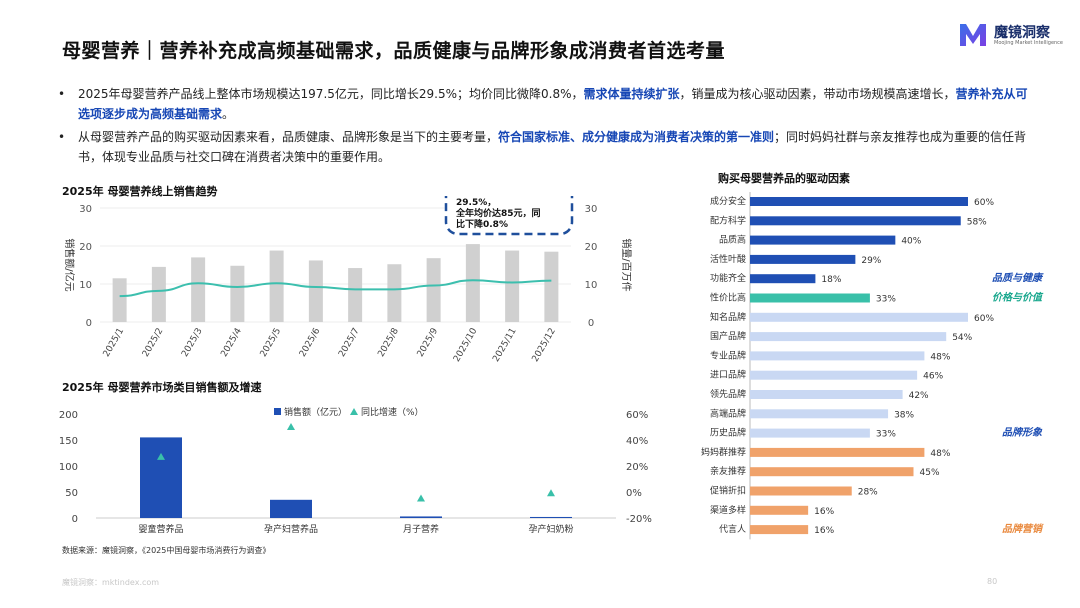 The width and height of the screenshot is (1080, 608). What do you see at coordinates (349, 343) in the screenshot?
I see `x-tick-label: 2025/7` at bounding box center [349, 343].